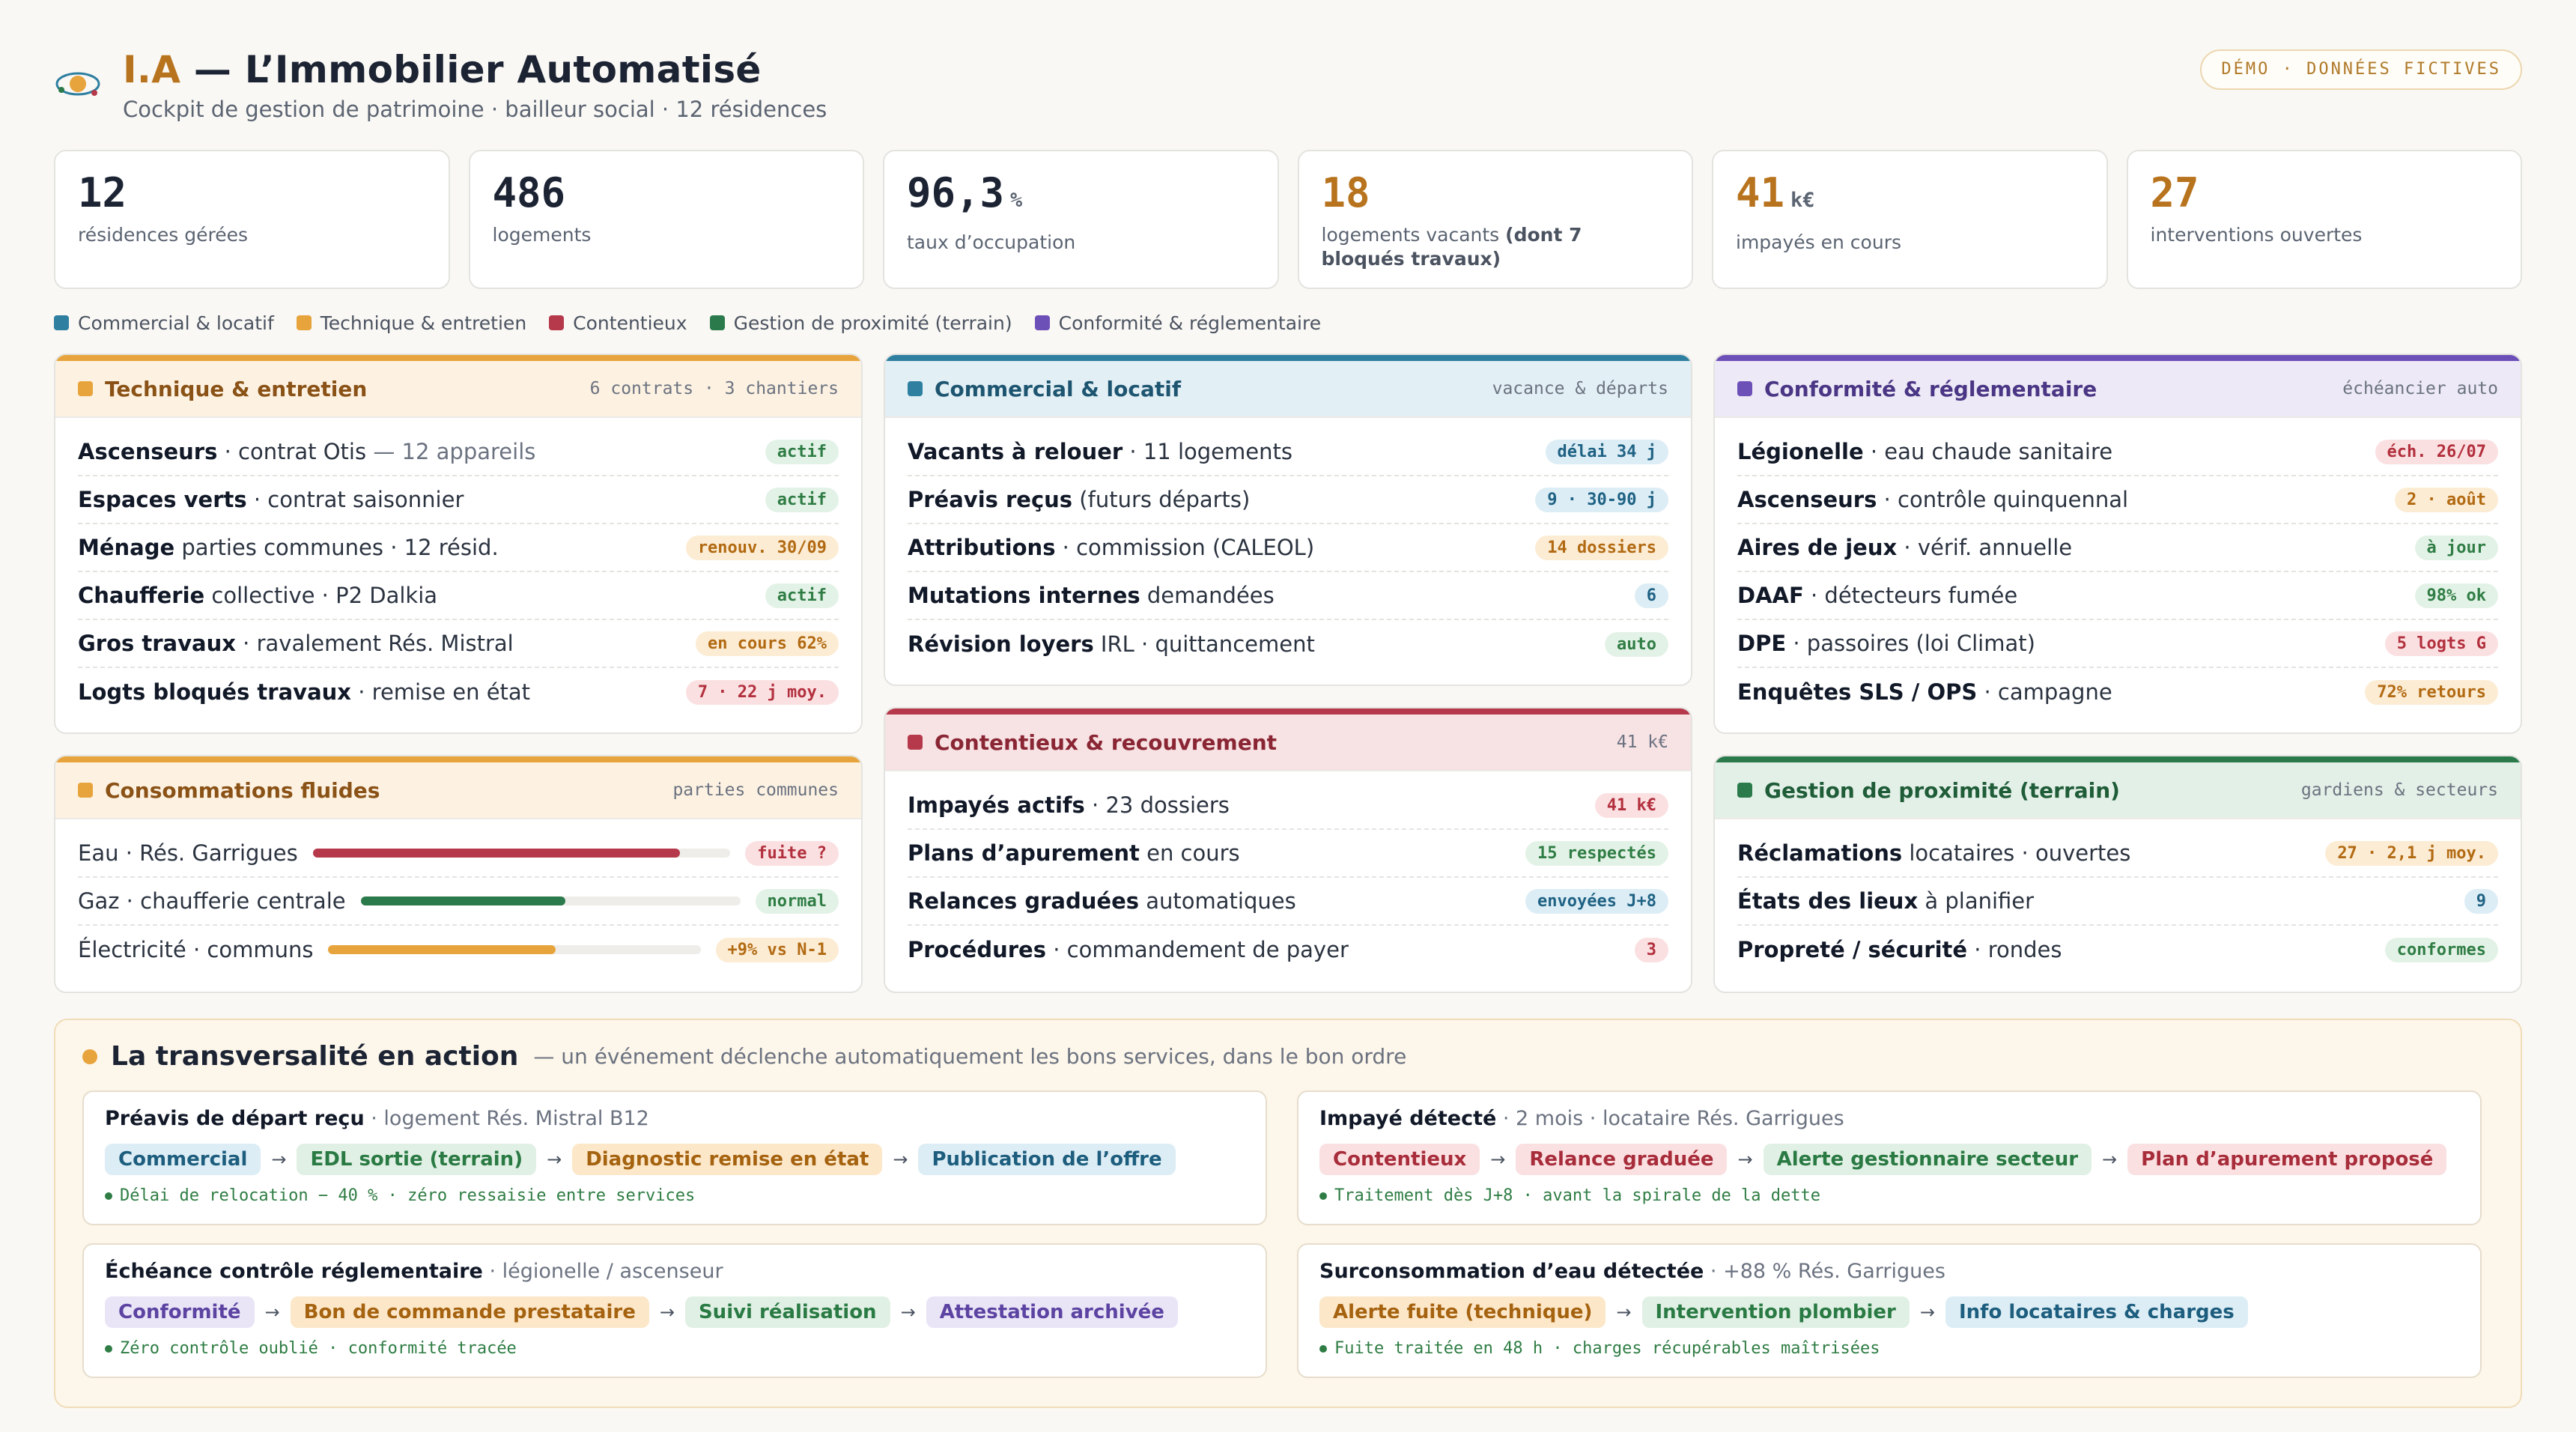 The height and width of the screenshot is (1432, 2576). Describe the element at coordinates (2117, 644) in the screenshot. I see `list-item: DPE · passoires (loi Climat) 5 logts G` at that location.